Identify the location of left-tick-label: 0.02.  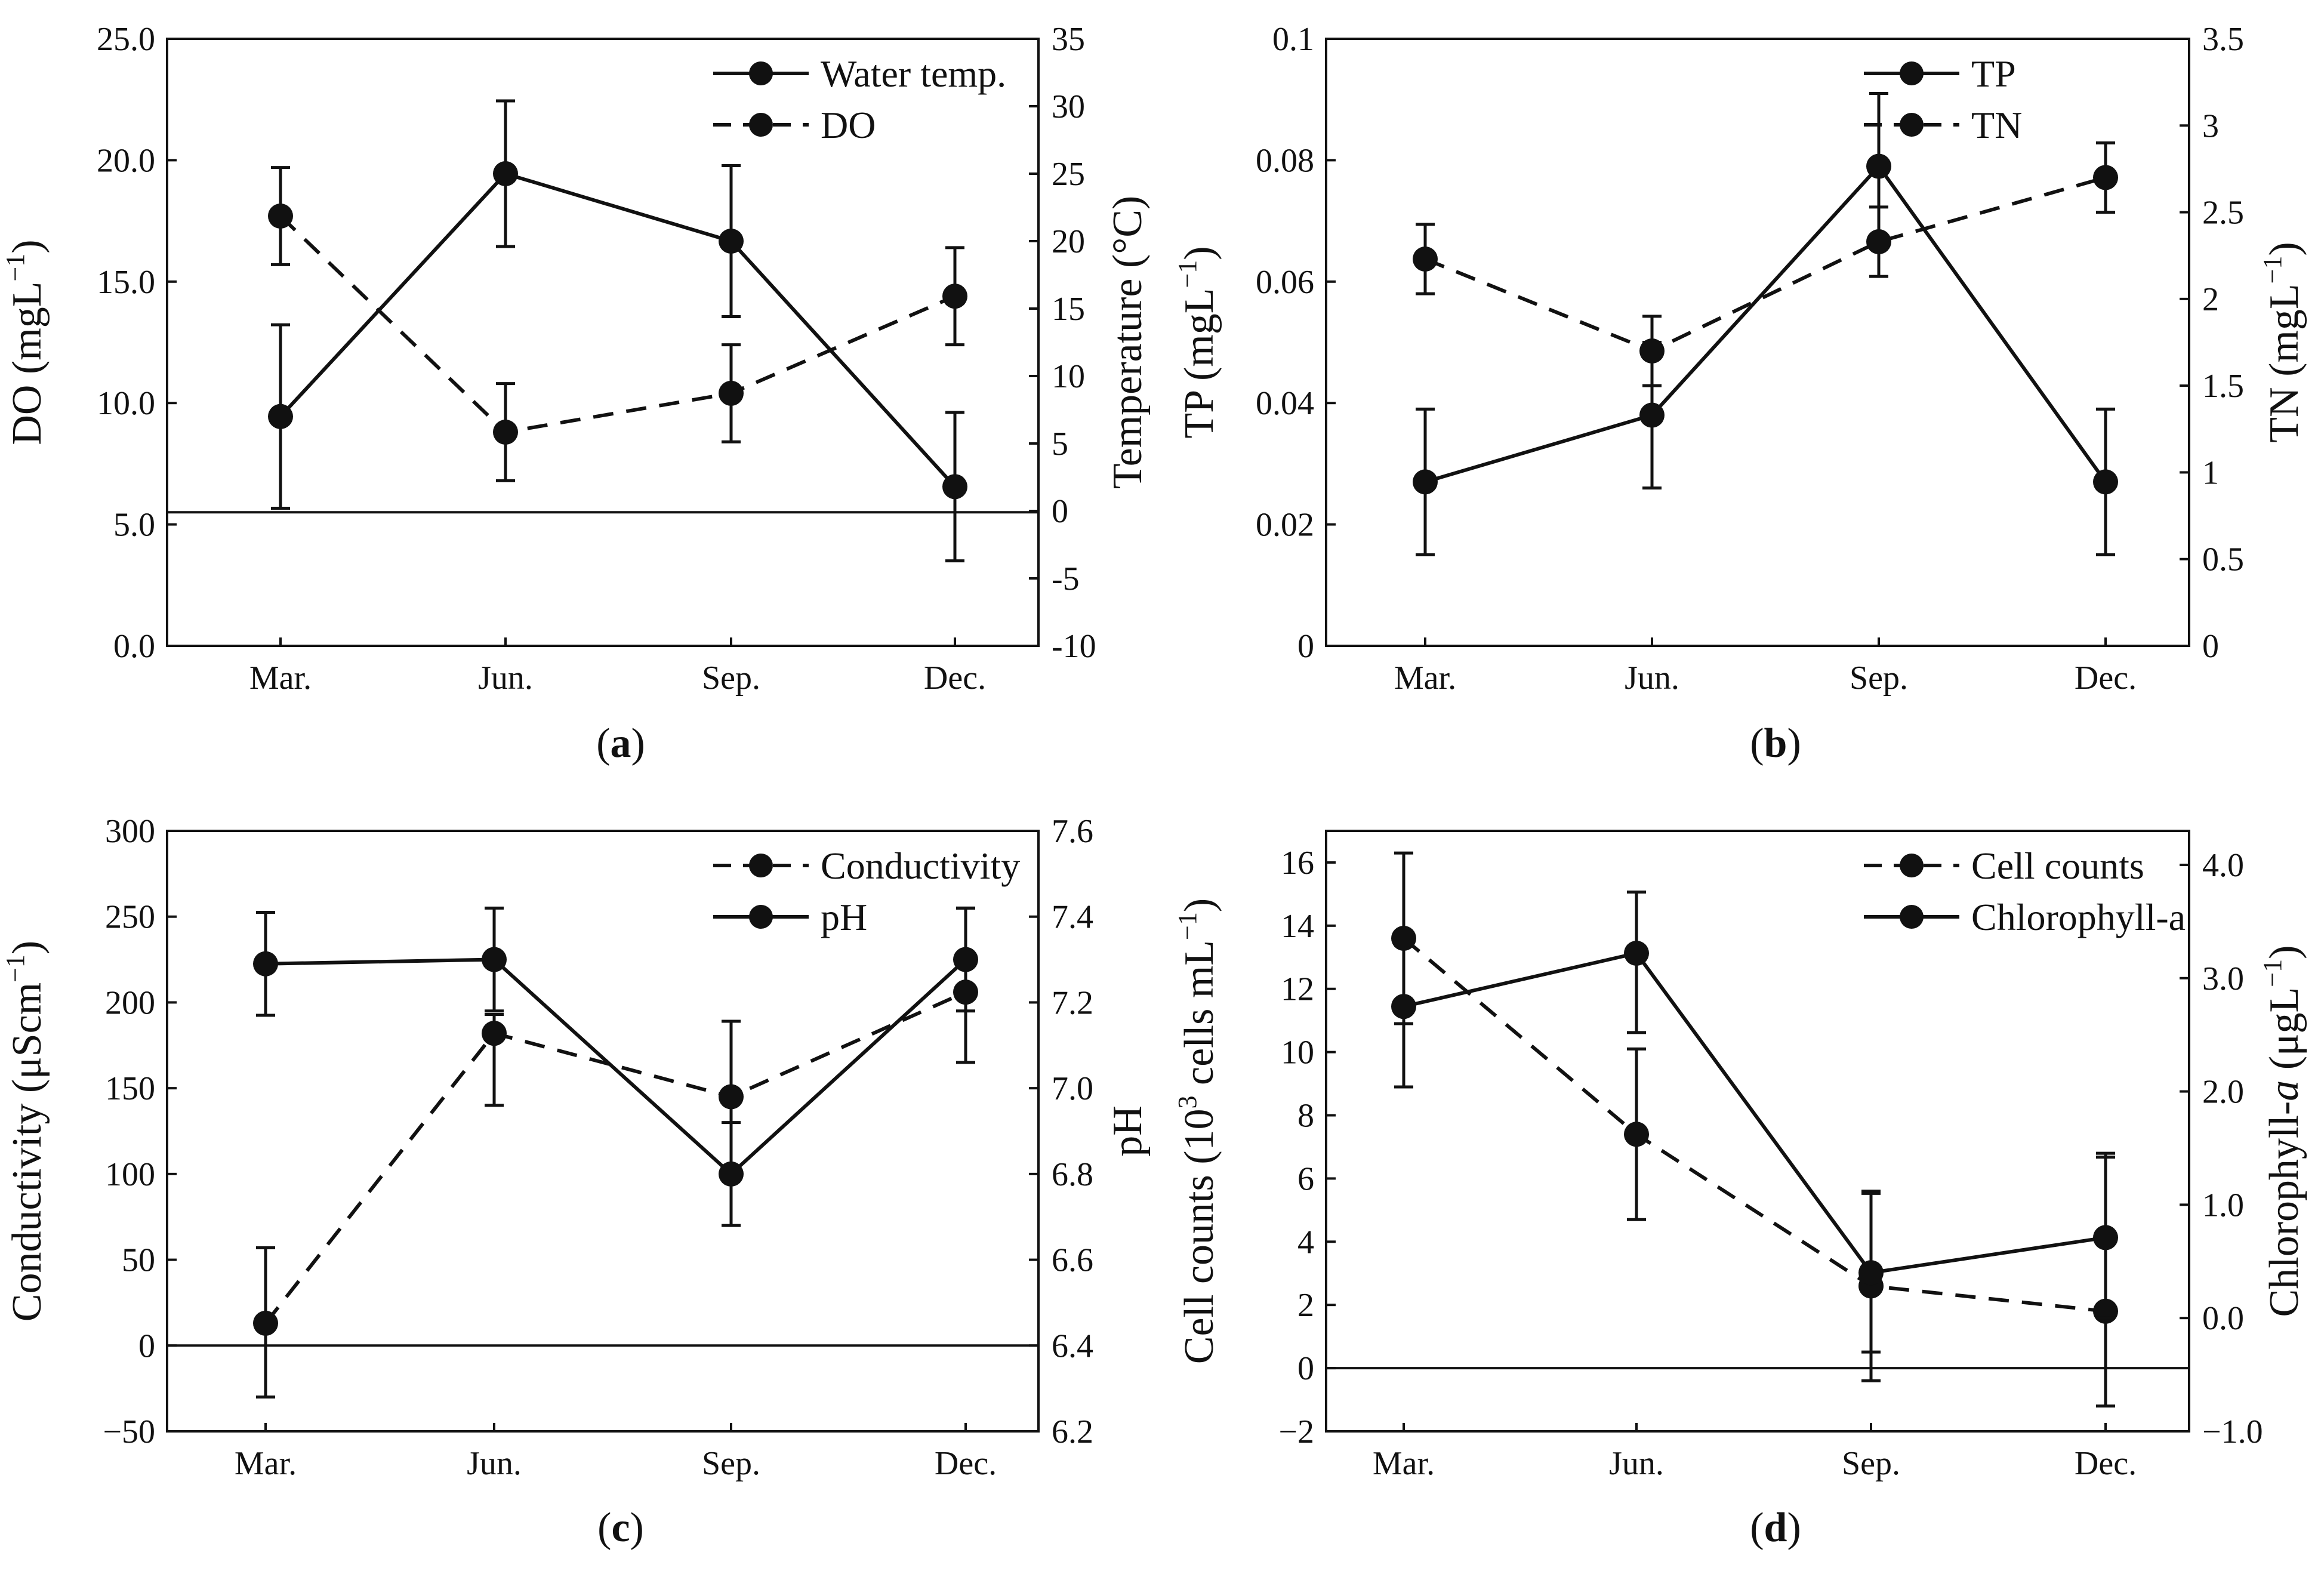
(1285, 525).